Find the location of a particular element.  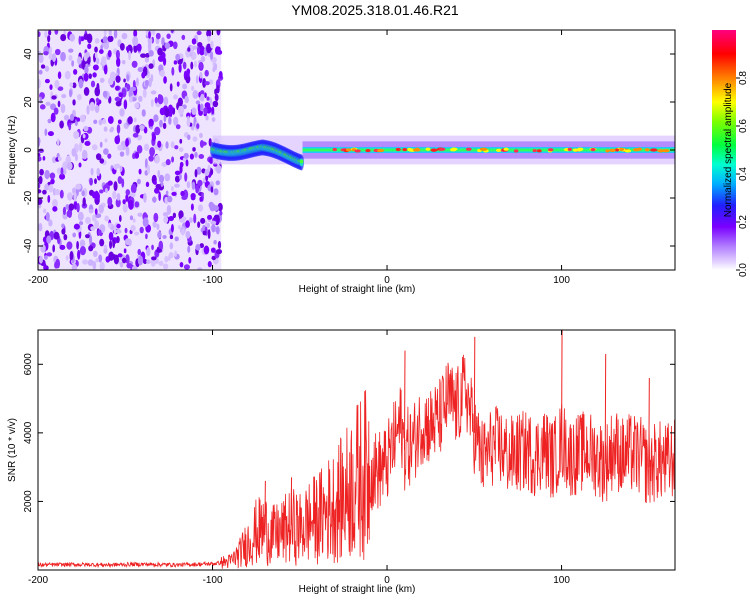

colorbar-tick-label: 0.0 is located at coordinates (743, 270).